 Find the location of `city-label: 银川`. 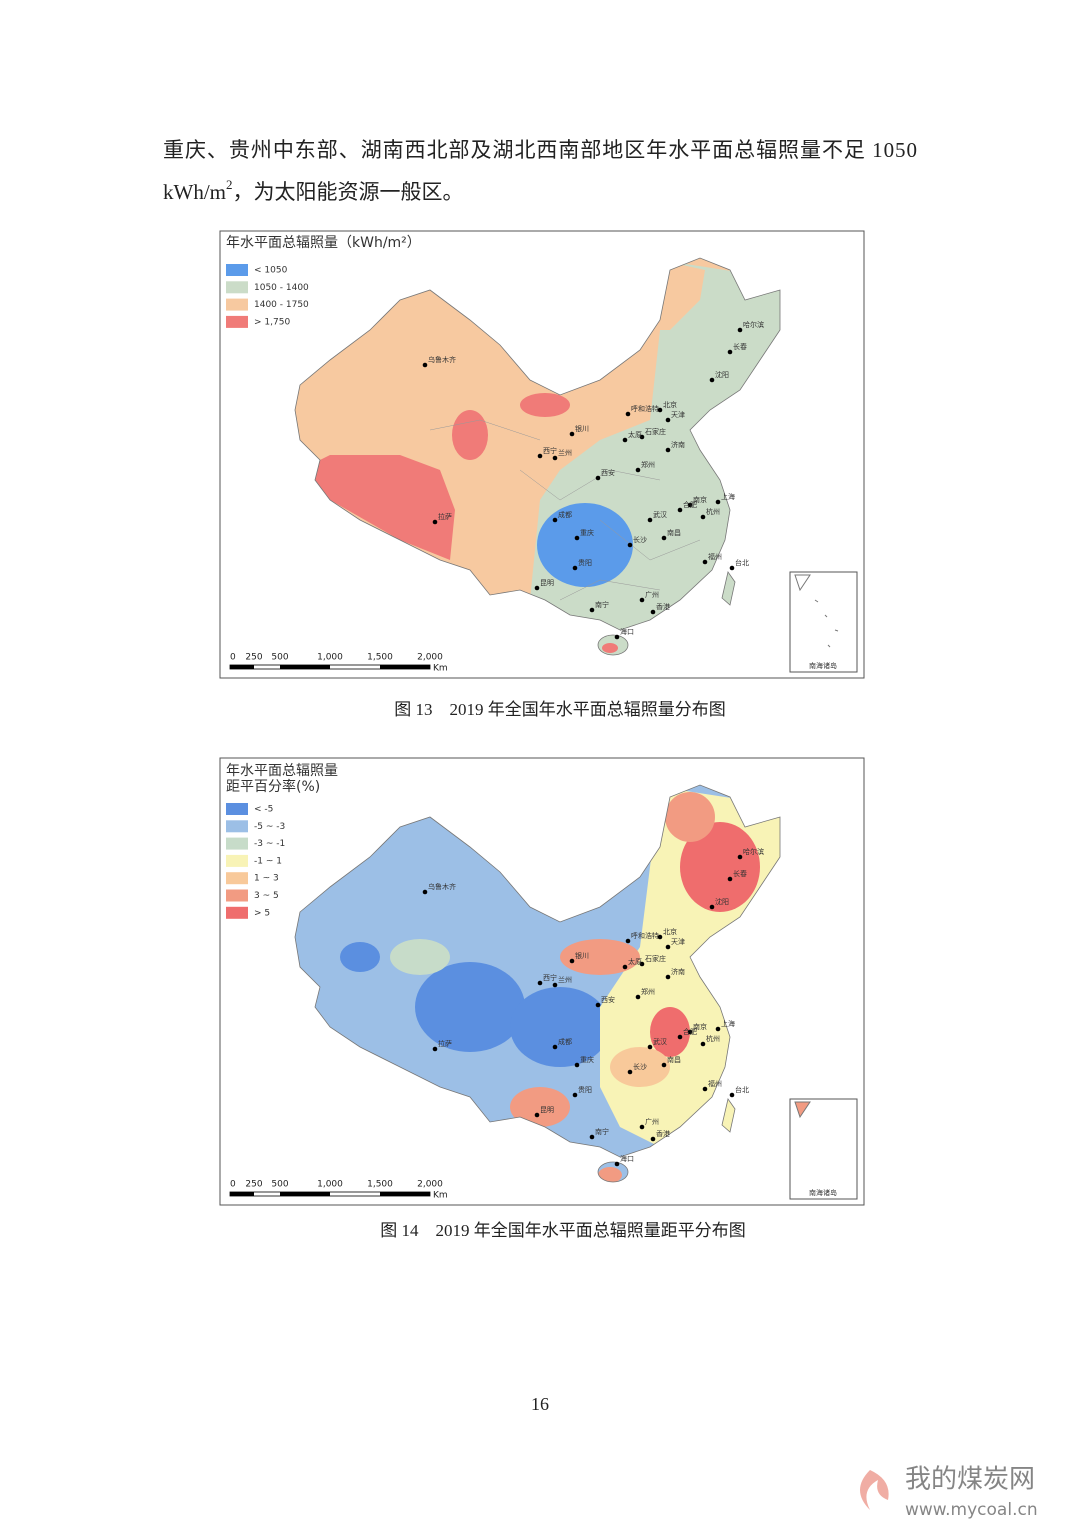

city-label: 银川 is located at coordinates (582, 955).